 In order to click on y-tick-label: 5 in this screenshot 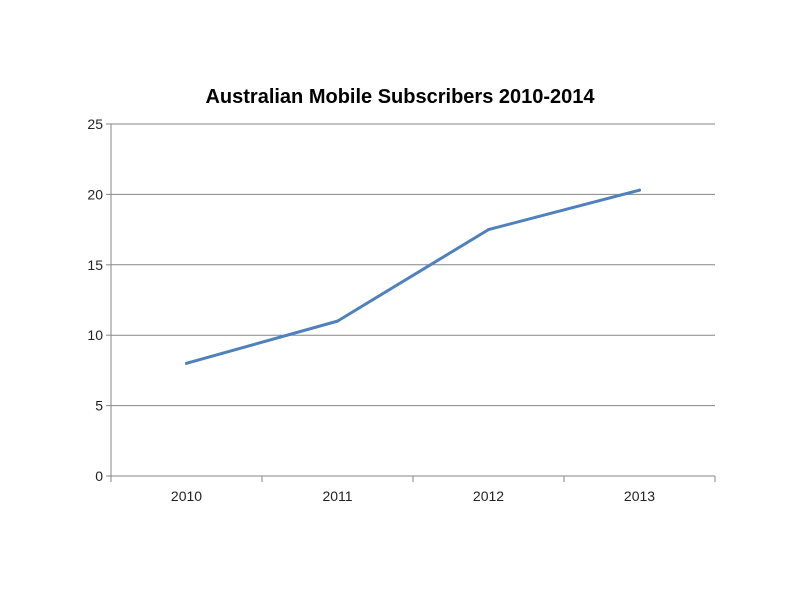, I will do `click(99, 406)`.